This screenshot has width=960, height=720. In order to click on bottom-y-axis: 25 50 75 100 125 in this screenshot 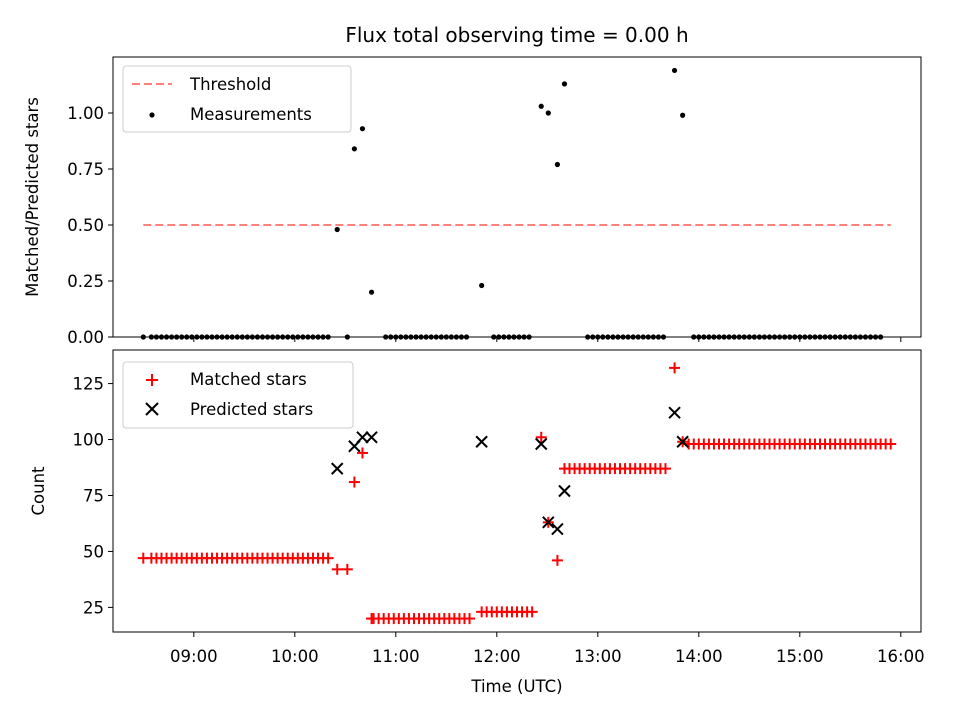, I will do `click(93, 496)`.